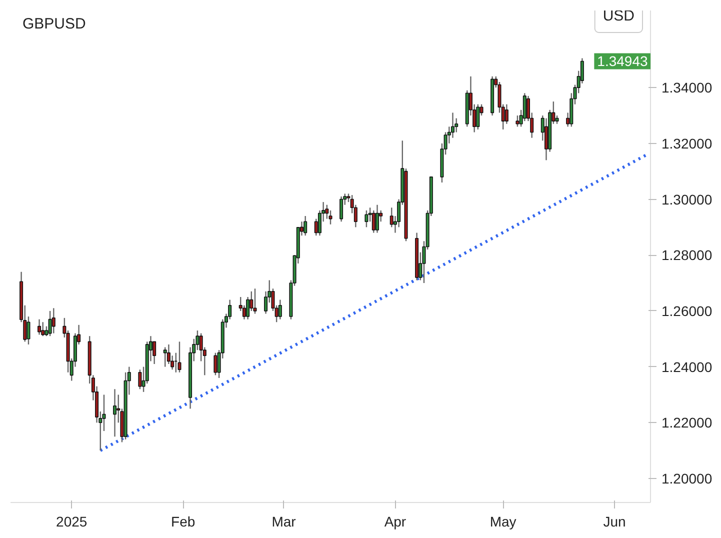 The width and height of the screenshot is (721, 538). Describe the element at coordinates (622, 61) in the screenshot. I see `annotation: 1.34943` at that location.